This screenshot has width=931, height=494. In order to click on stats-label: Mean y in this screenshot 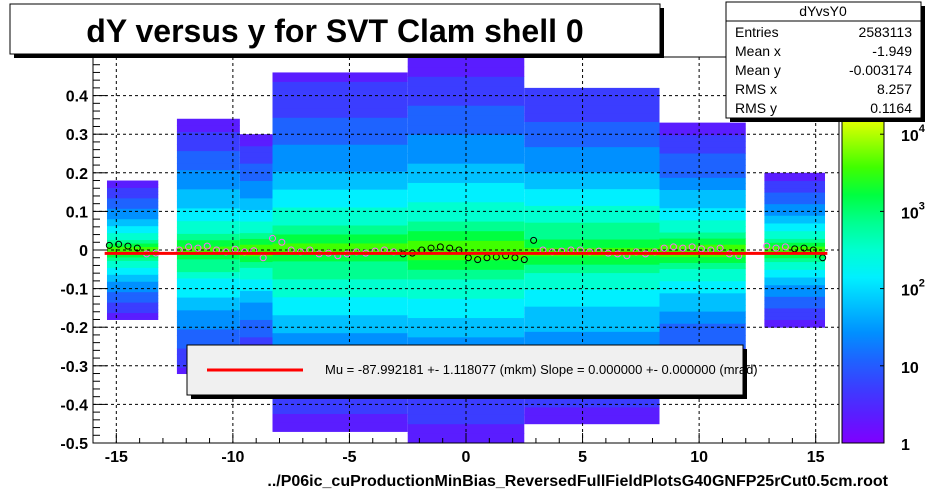, I will do `click(758, 70)`.